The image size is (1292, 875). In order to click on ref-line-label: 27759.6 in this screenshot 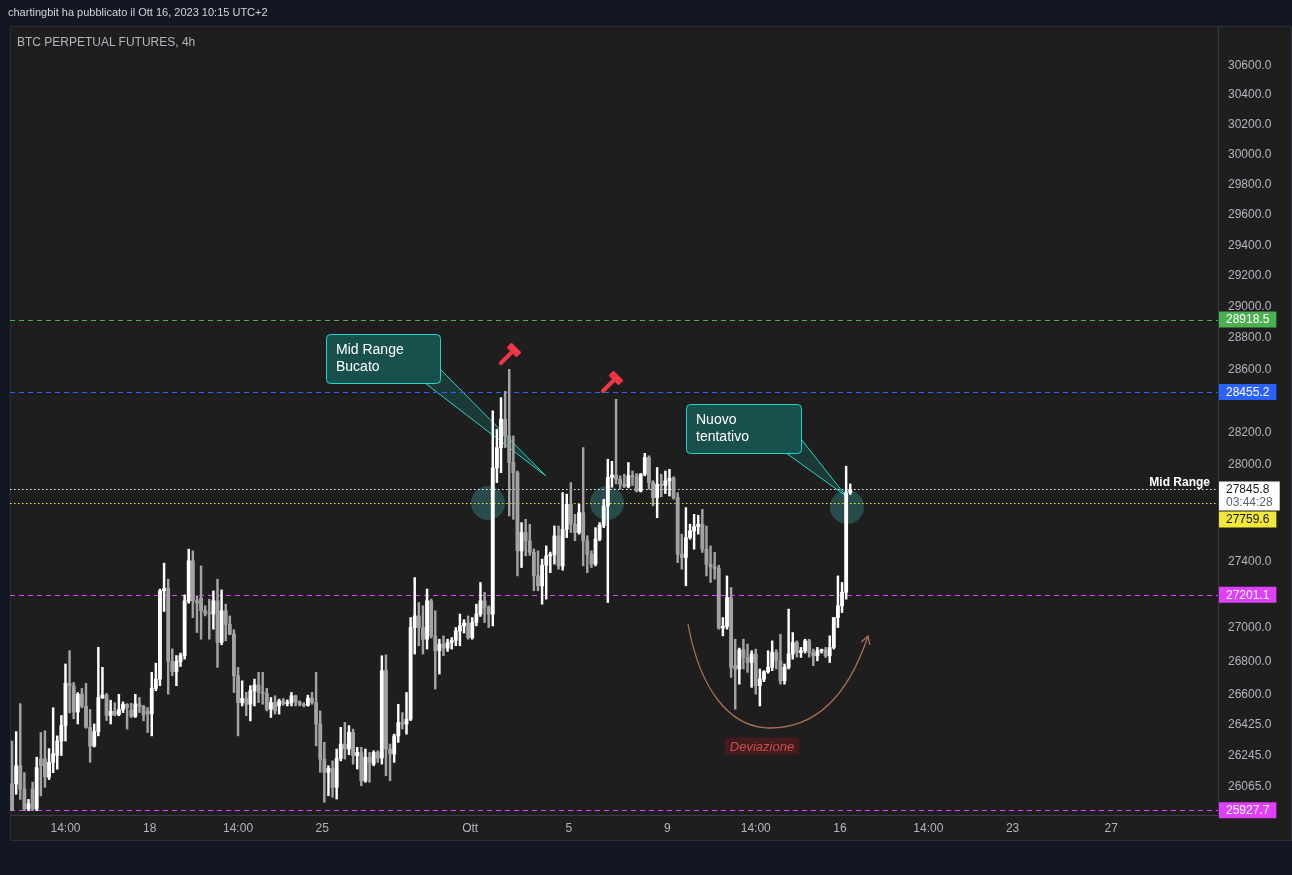, I will do `click(1248, 519)`.